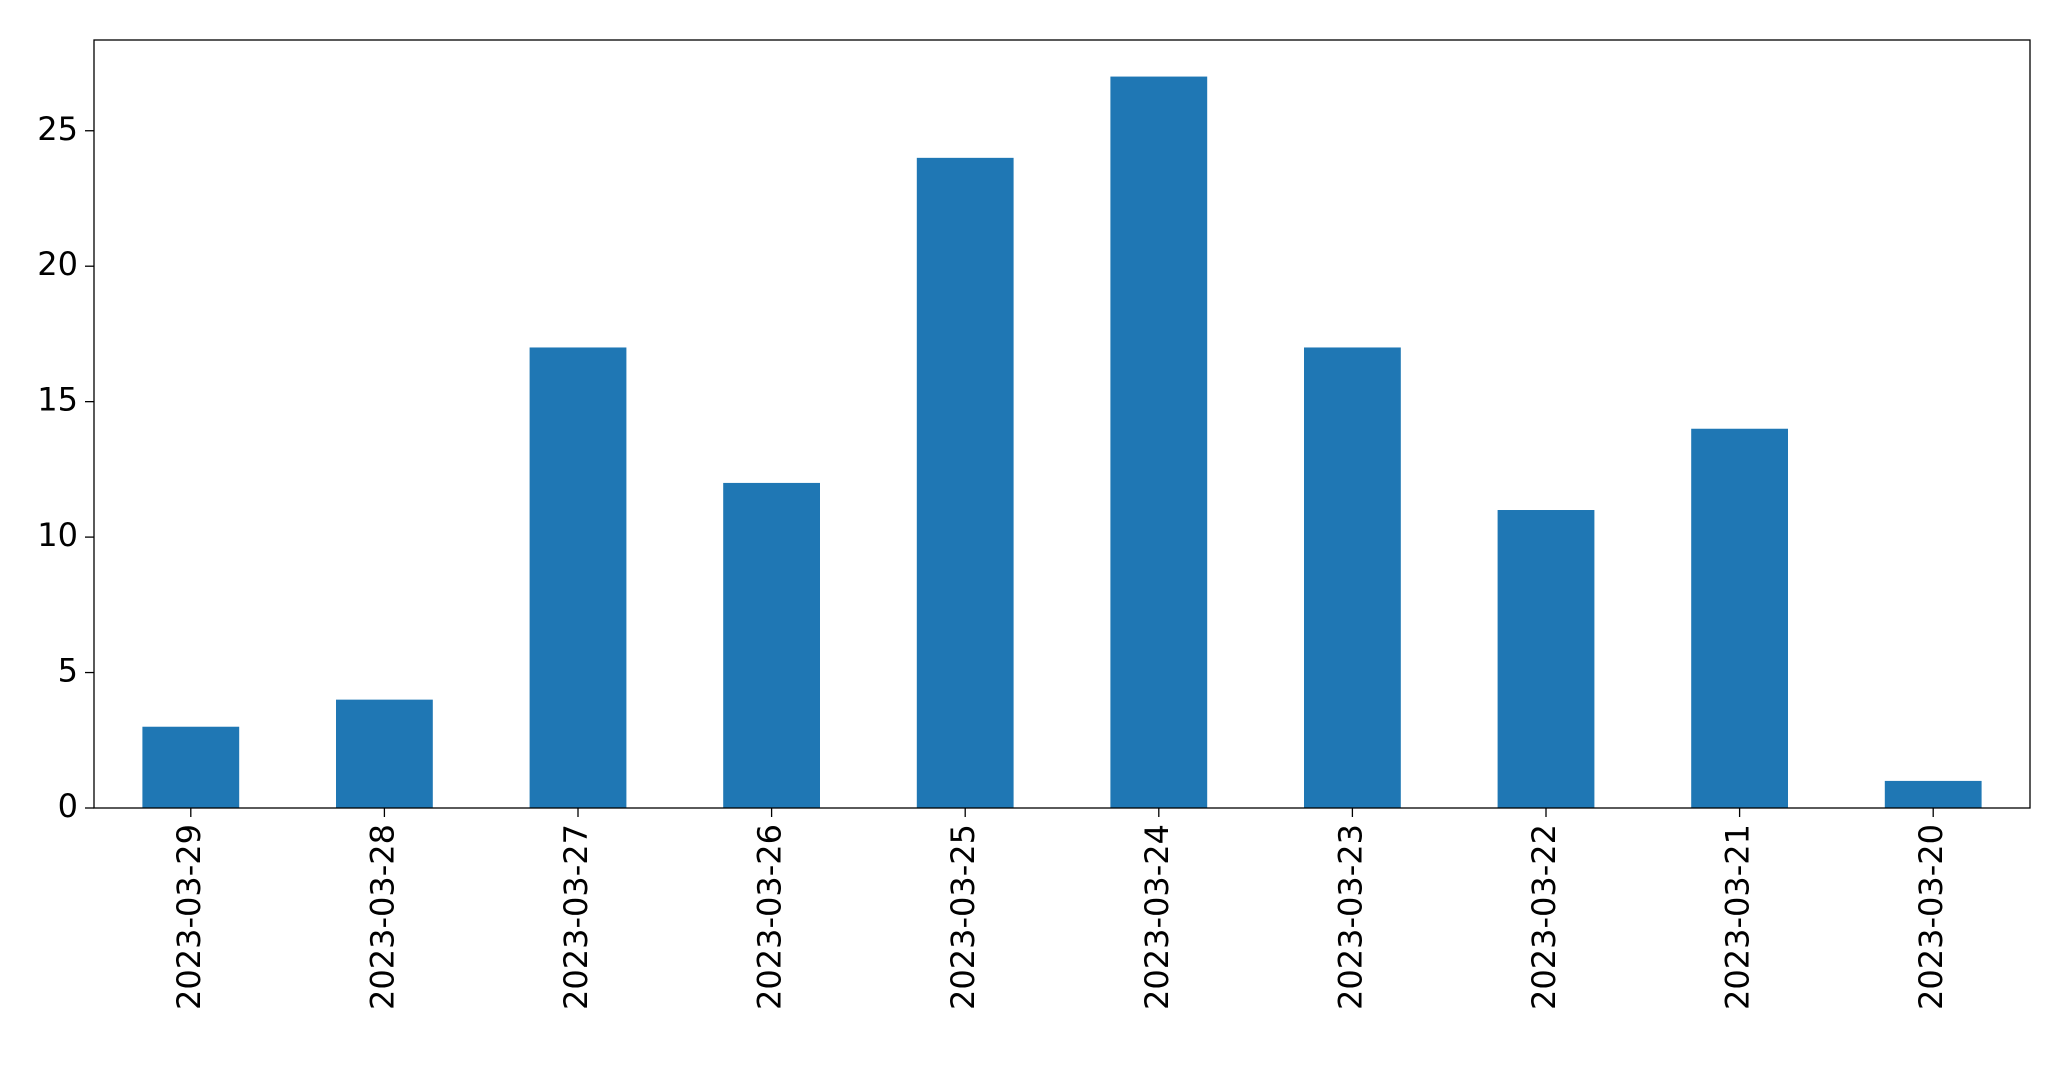  Describe the element at coordinates (57, 535) in the screenshot. I see `y-tick-label: 10` at that location.